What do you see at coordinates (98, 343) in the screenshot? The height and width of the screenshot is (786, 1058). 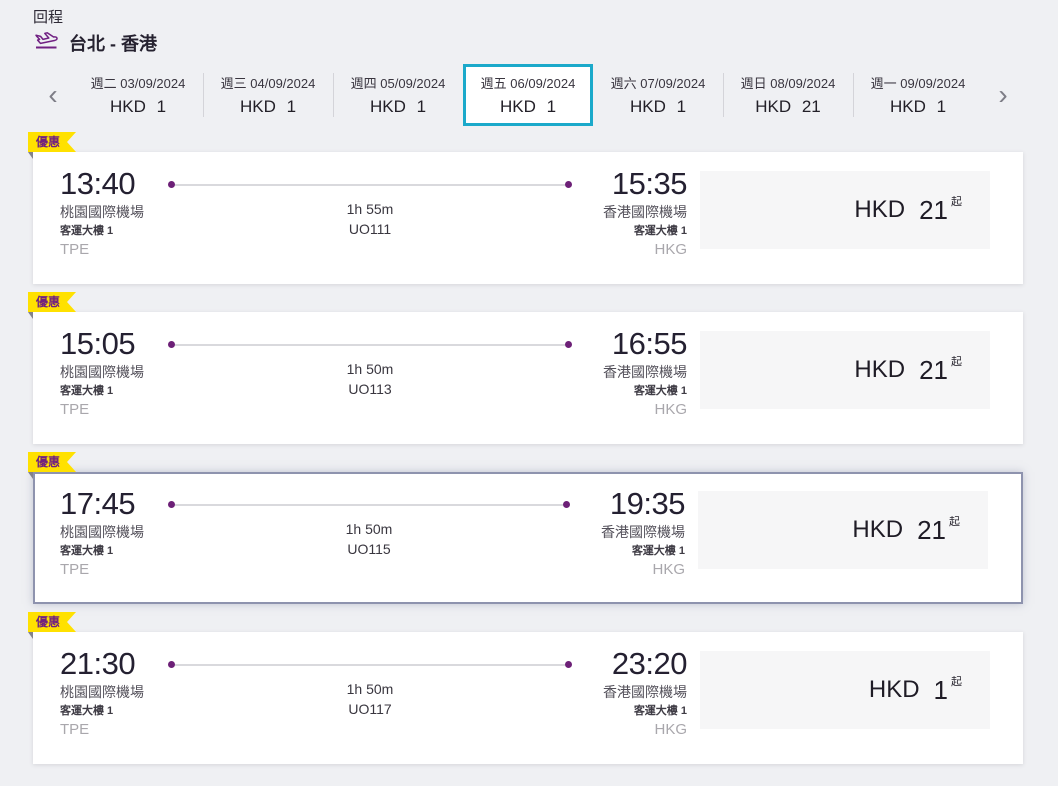 I see `departure-time: 15:05` at bounding box center [98, 343].